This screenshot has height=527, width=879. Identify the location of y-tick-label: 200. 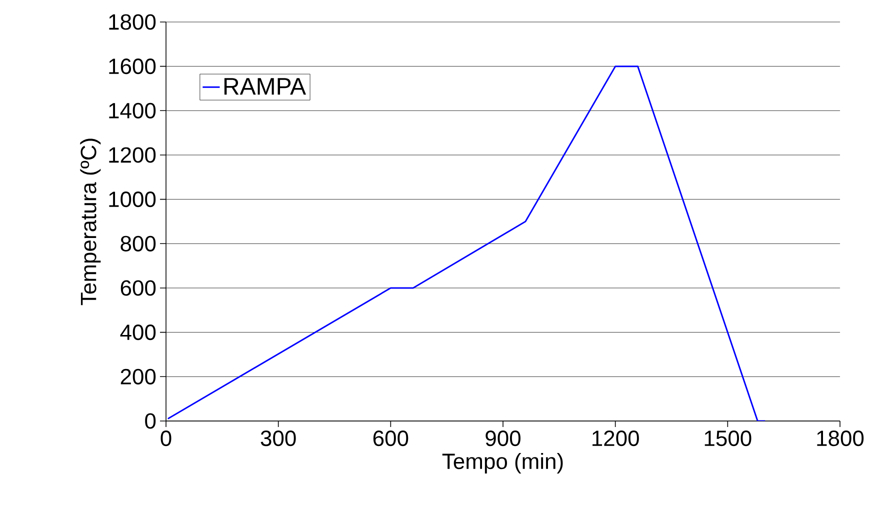
(138, 376).